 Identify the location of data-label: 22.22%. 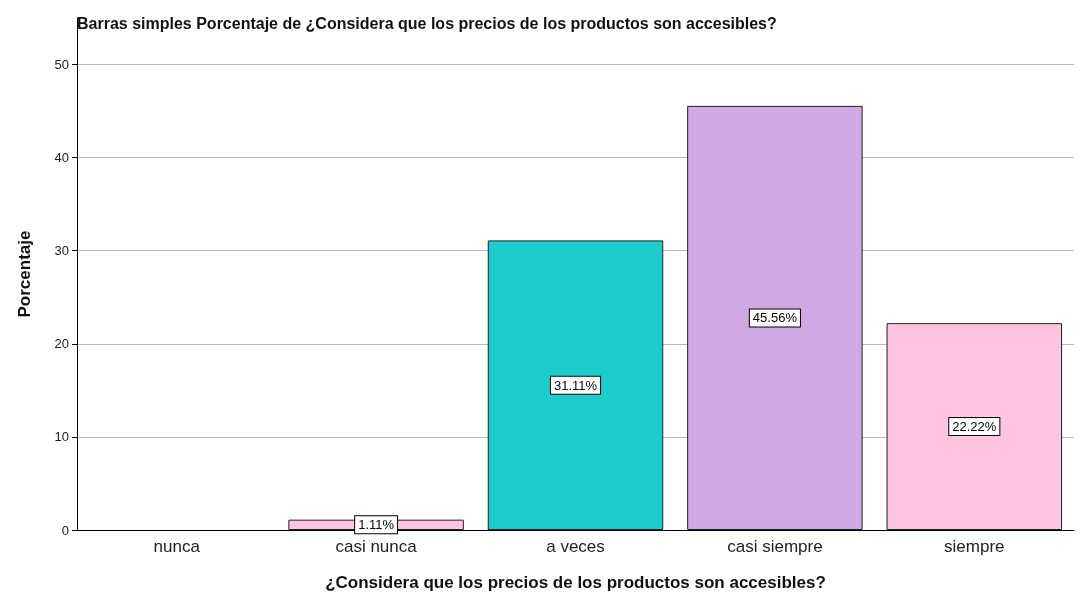
(974, 427).